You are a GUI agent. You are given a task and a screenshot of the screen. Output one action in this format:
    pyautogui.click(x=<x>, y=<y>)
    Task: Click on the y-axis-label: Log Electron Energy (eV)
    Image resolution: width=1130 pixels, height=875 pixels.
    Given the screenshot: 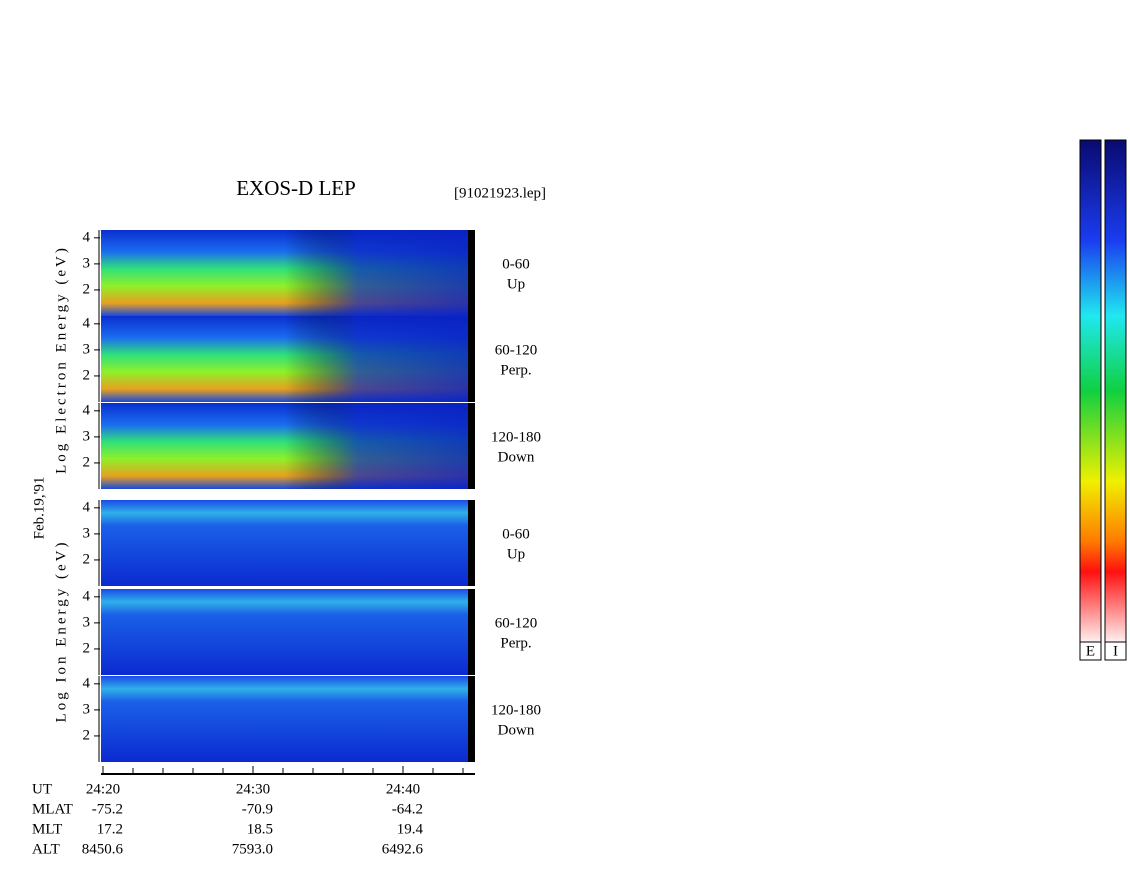 What is the action you would take?
    pyautogui.click(x=61, y=359)
    